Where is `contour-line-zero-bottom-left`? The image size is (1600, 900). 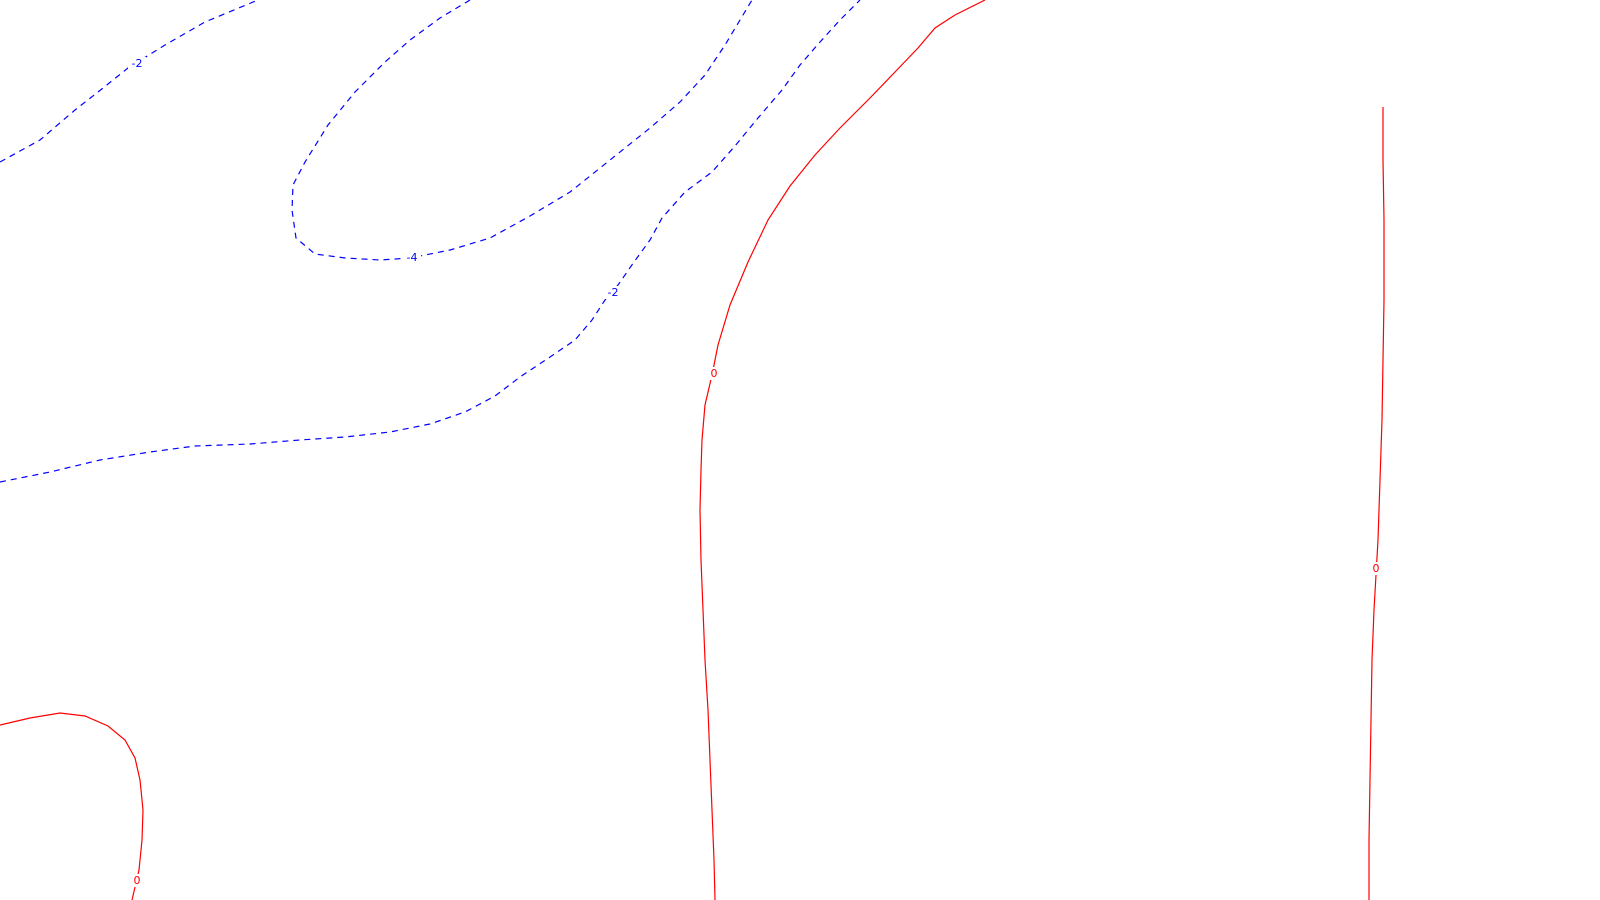 contour-line-zero-bottom-left is located at coordinates (72, 806).